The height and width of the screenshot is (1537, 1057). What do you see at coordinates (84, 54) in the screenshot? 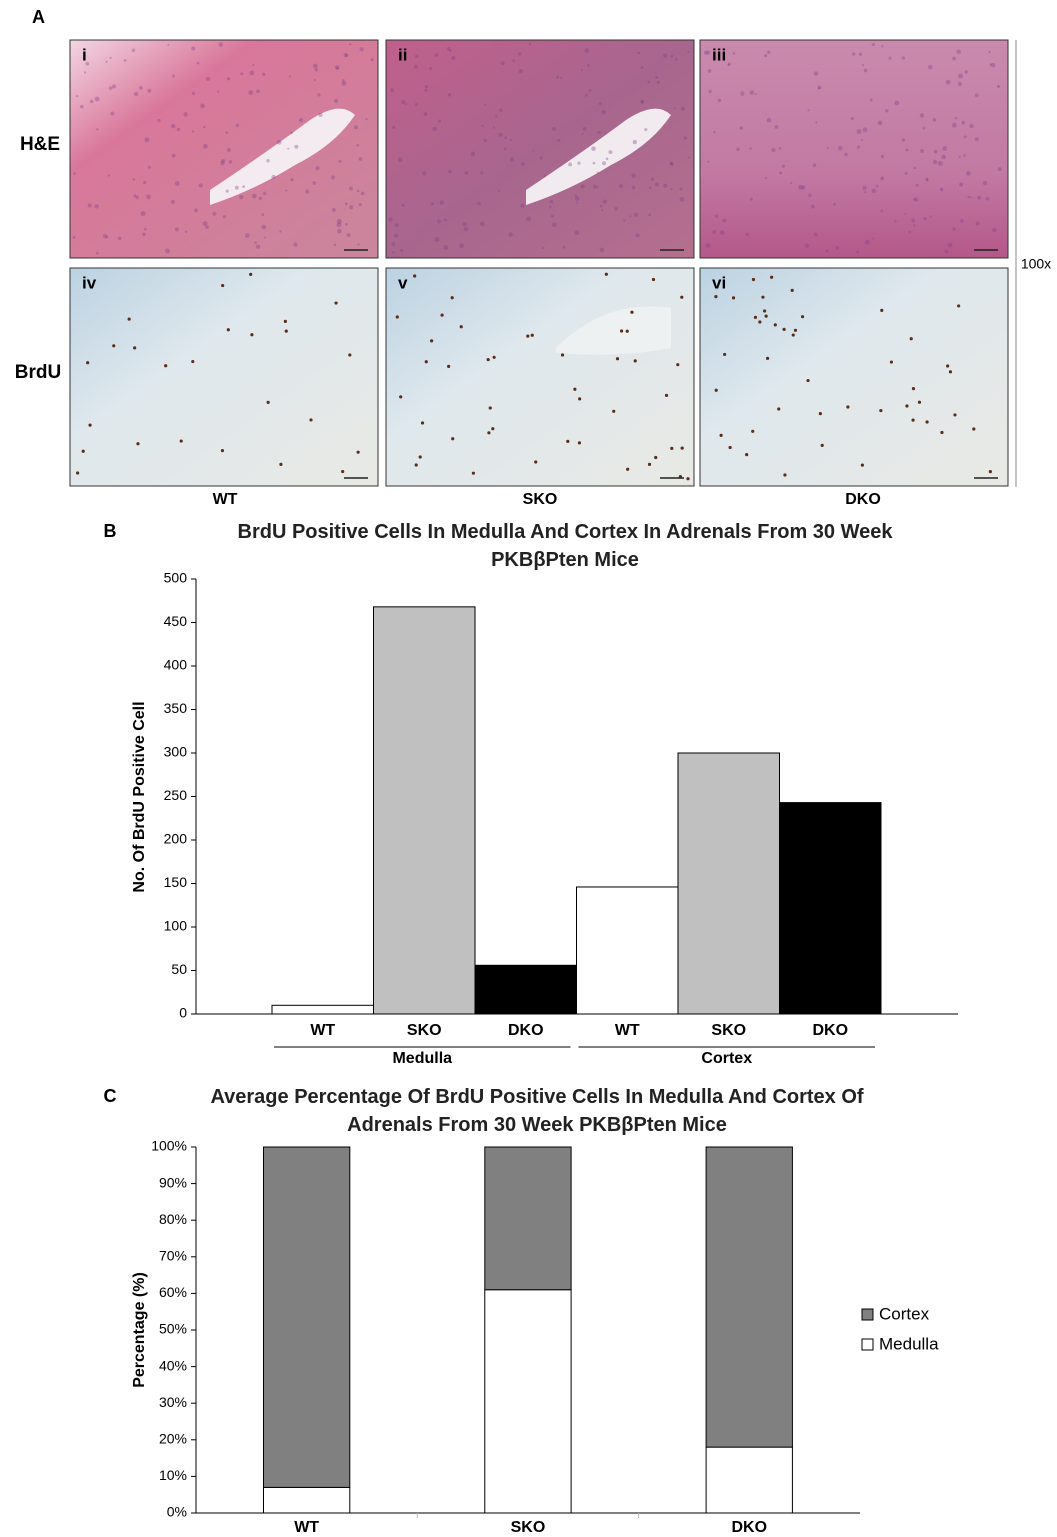
I see `panel-number: i` at bounding box center [84, 54].